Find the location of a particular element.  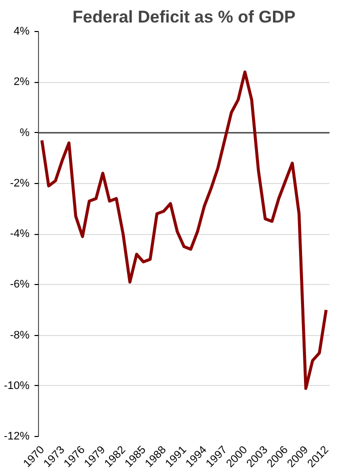

chart-title: Federal Deficit as % of GDP is located at coordinates (184, 17).